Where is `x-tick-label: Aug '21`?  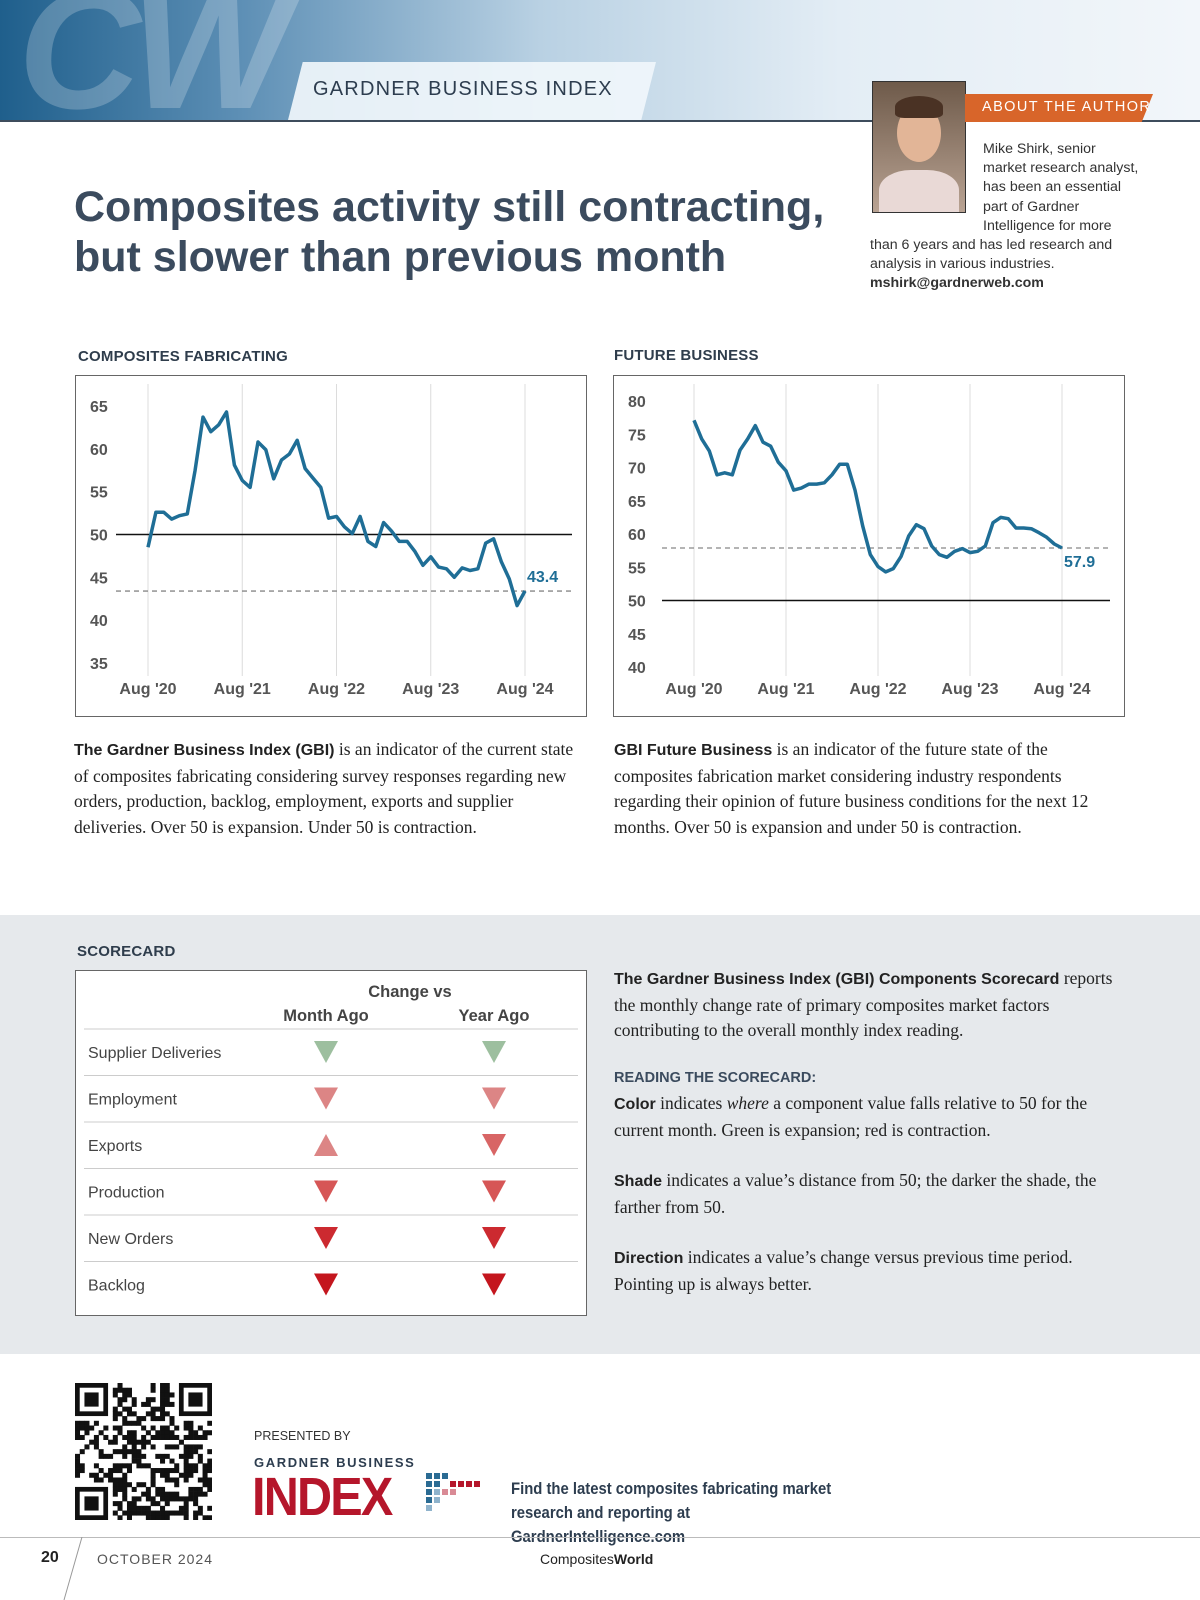 x-tick-label: Aug '21 is located at coordinates (242, 689).